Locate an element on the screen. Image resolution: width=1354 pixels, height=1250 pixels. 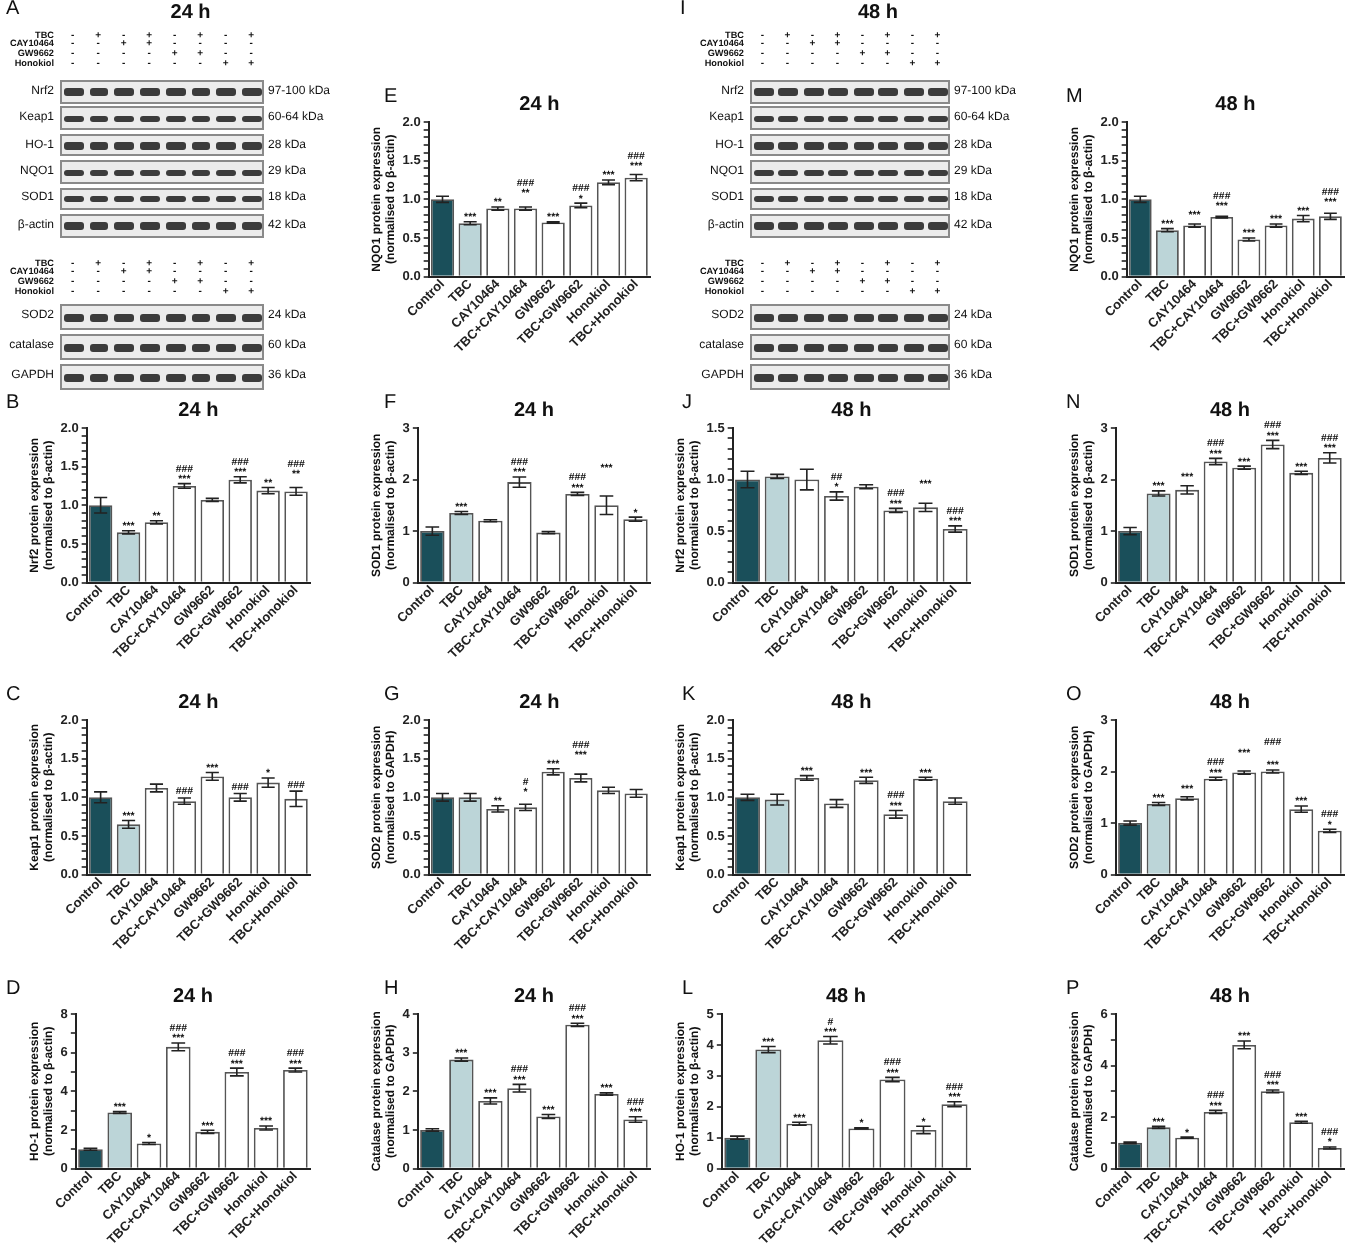
text: A is located at coordinates (13, 10).